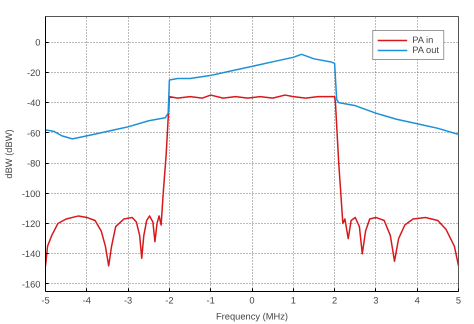 The height and width of the screenshot is (324, 474). Describe the element at coordinates (210, 301) in the screenshot. I see `x-tick-label: -1` at that location.